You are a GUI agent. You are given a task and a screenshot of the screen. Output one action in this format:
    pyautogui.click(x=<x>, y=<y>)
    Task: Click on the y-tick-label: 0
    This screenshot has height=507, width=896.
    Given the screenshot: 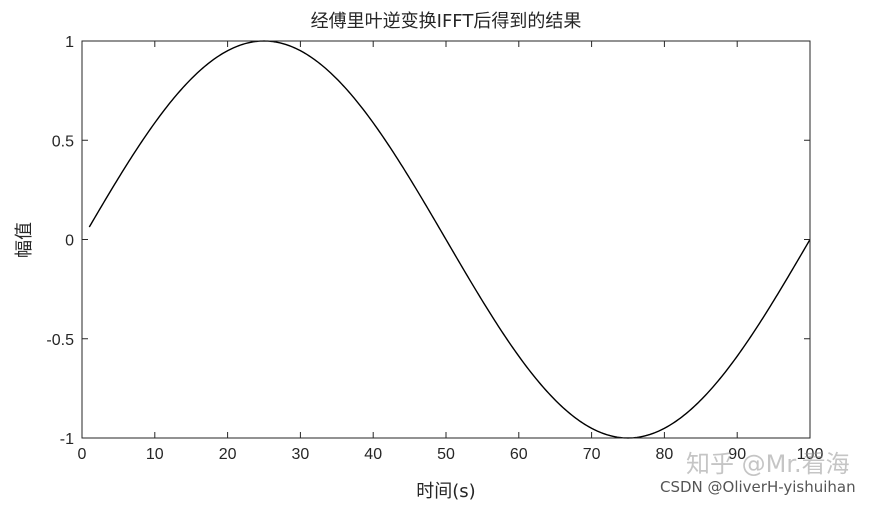 What is the action you would take?
    pyautogui.click(x=69, y=241)
    